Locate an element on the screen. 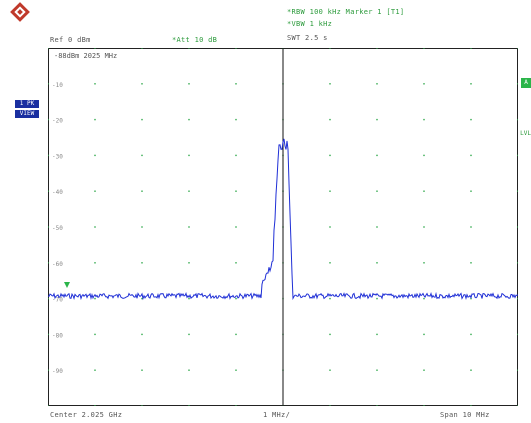 This screenshot has height=423, width=531. trace-mode-bottom: VIEW is located at coordinates (27, 114).